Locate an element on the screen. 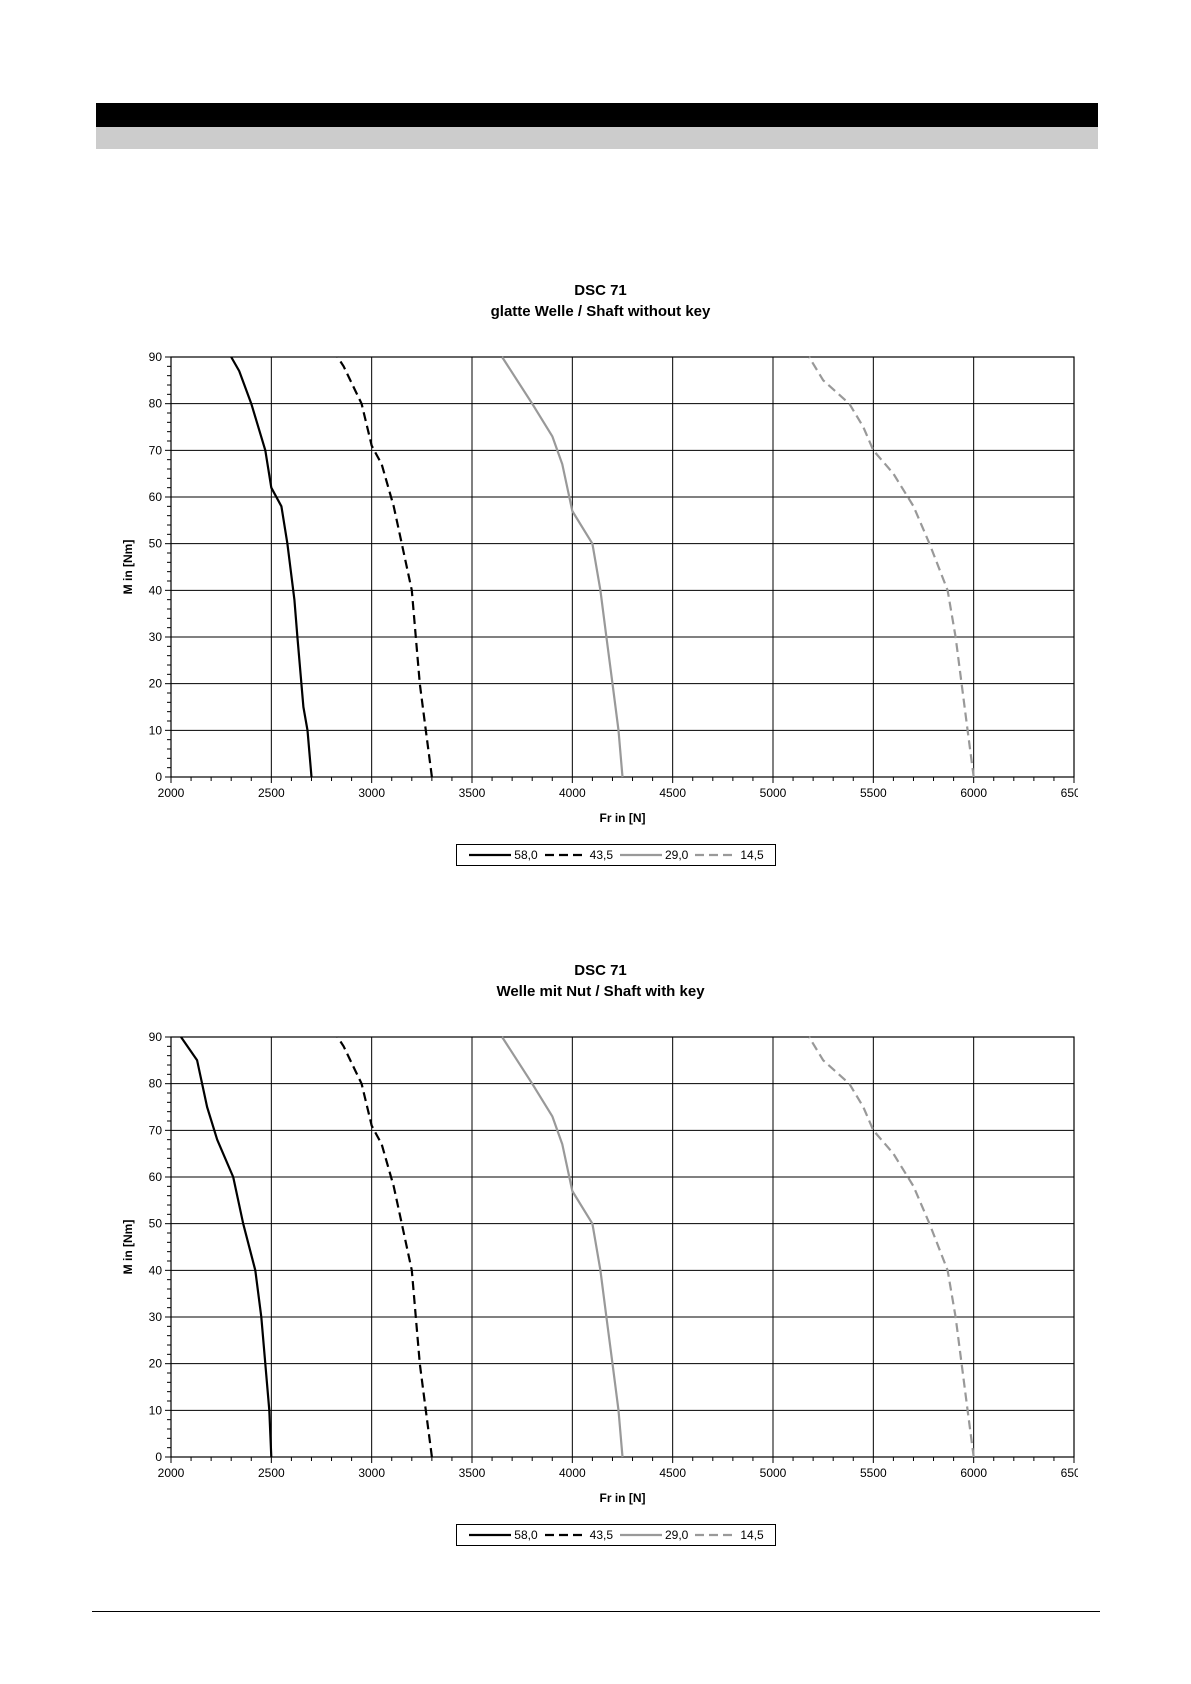 The width and height of the screenshot is (1191, 1684). footer-rule is located at coordinates (596, 1611).